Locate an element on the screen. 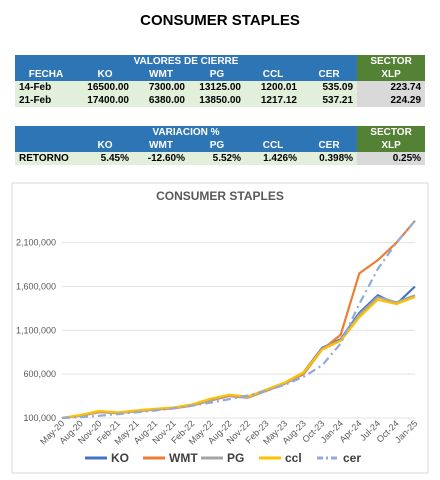 This screenshot has height=480, width=440. cell: 7300.00 is located at coordinates (161, 87).